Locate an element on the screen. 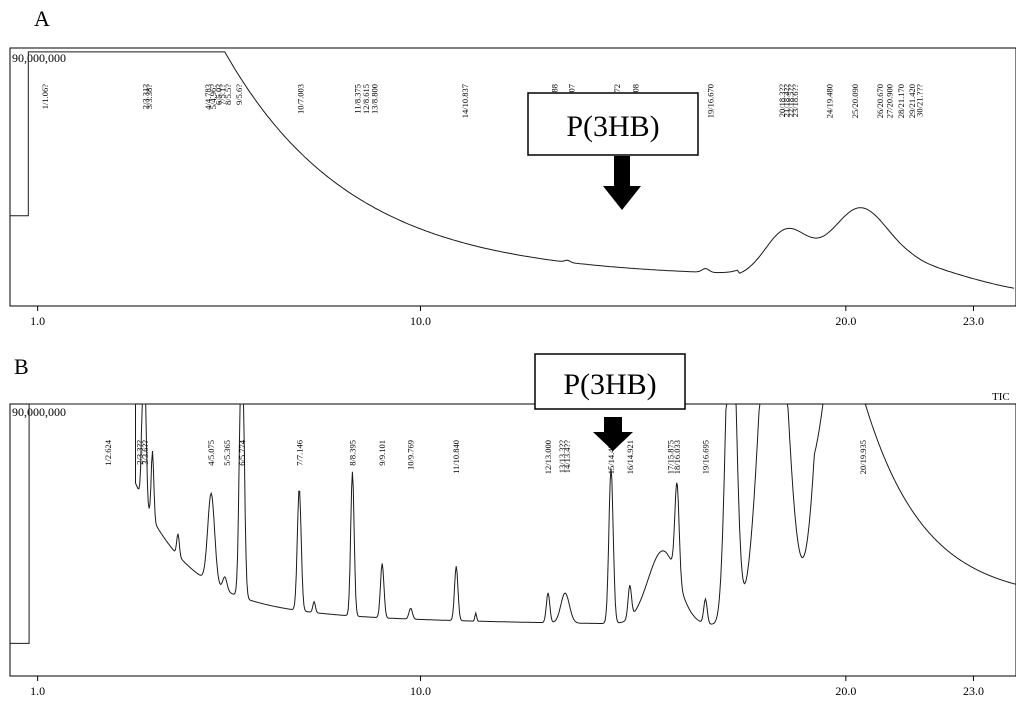 This screenshot has height=702, width=1016. peak-label: 4/4.783 is located at coordinates (208, 97).